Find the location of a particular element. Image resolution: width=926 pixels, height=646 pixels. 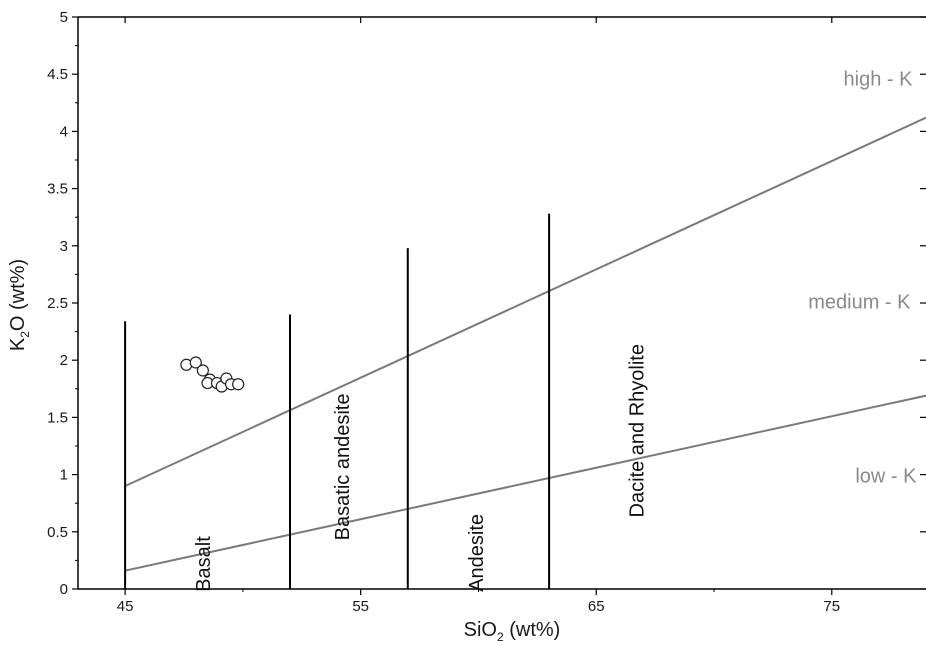

x-tick-label: 75 is located at coordinates (831, 606).